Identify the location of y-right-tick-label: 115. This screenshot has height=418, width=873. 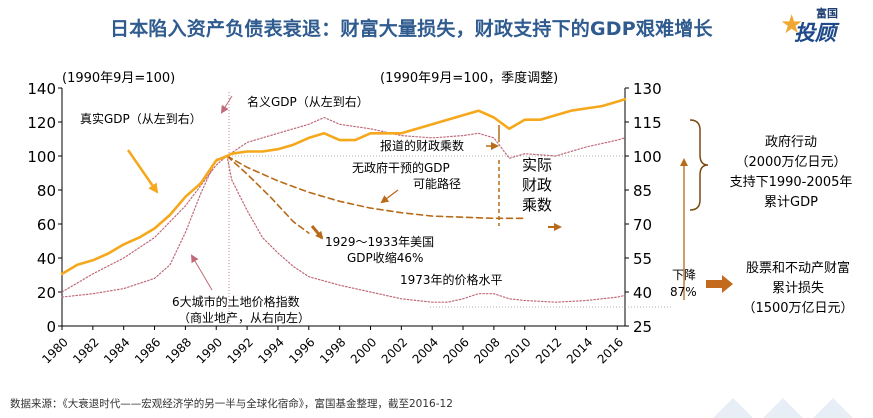
(647, 123).